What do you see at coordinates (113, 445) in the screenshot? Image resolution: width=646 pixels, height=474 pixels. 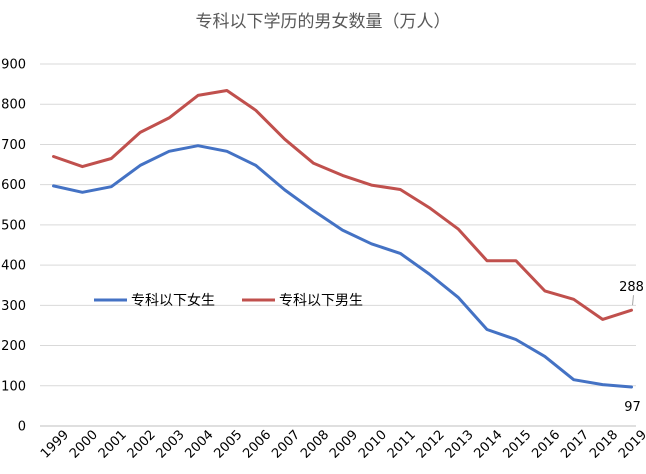 I see `x-tick-label: 2001` at bounding box center [113, 445].